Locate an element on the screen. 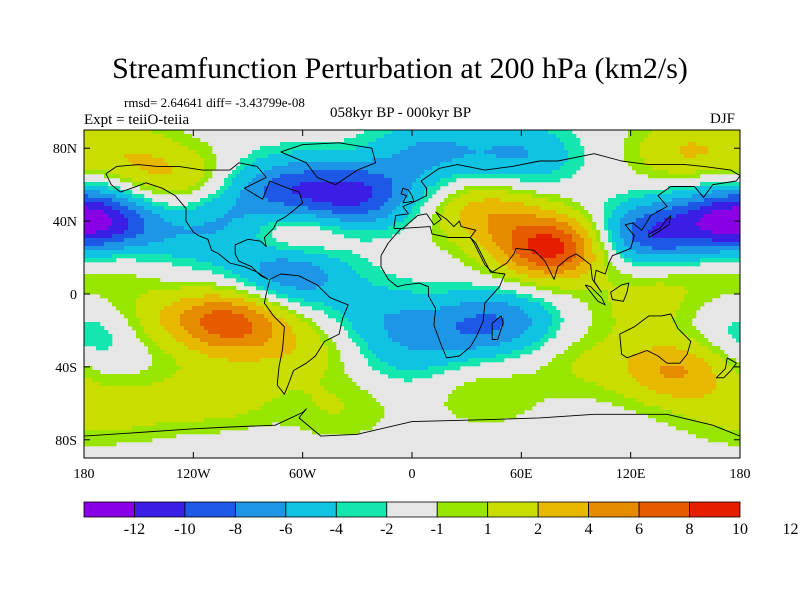 The width and height of the screenshot is (800, 600). y-tick-label: 40N is located at coordinates (65, 222).